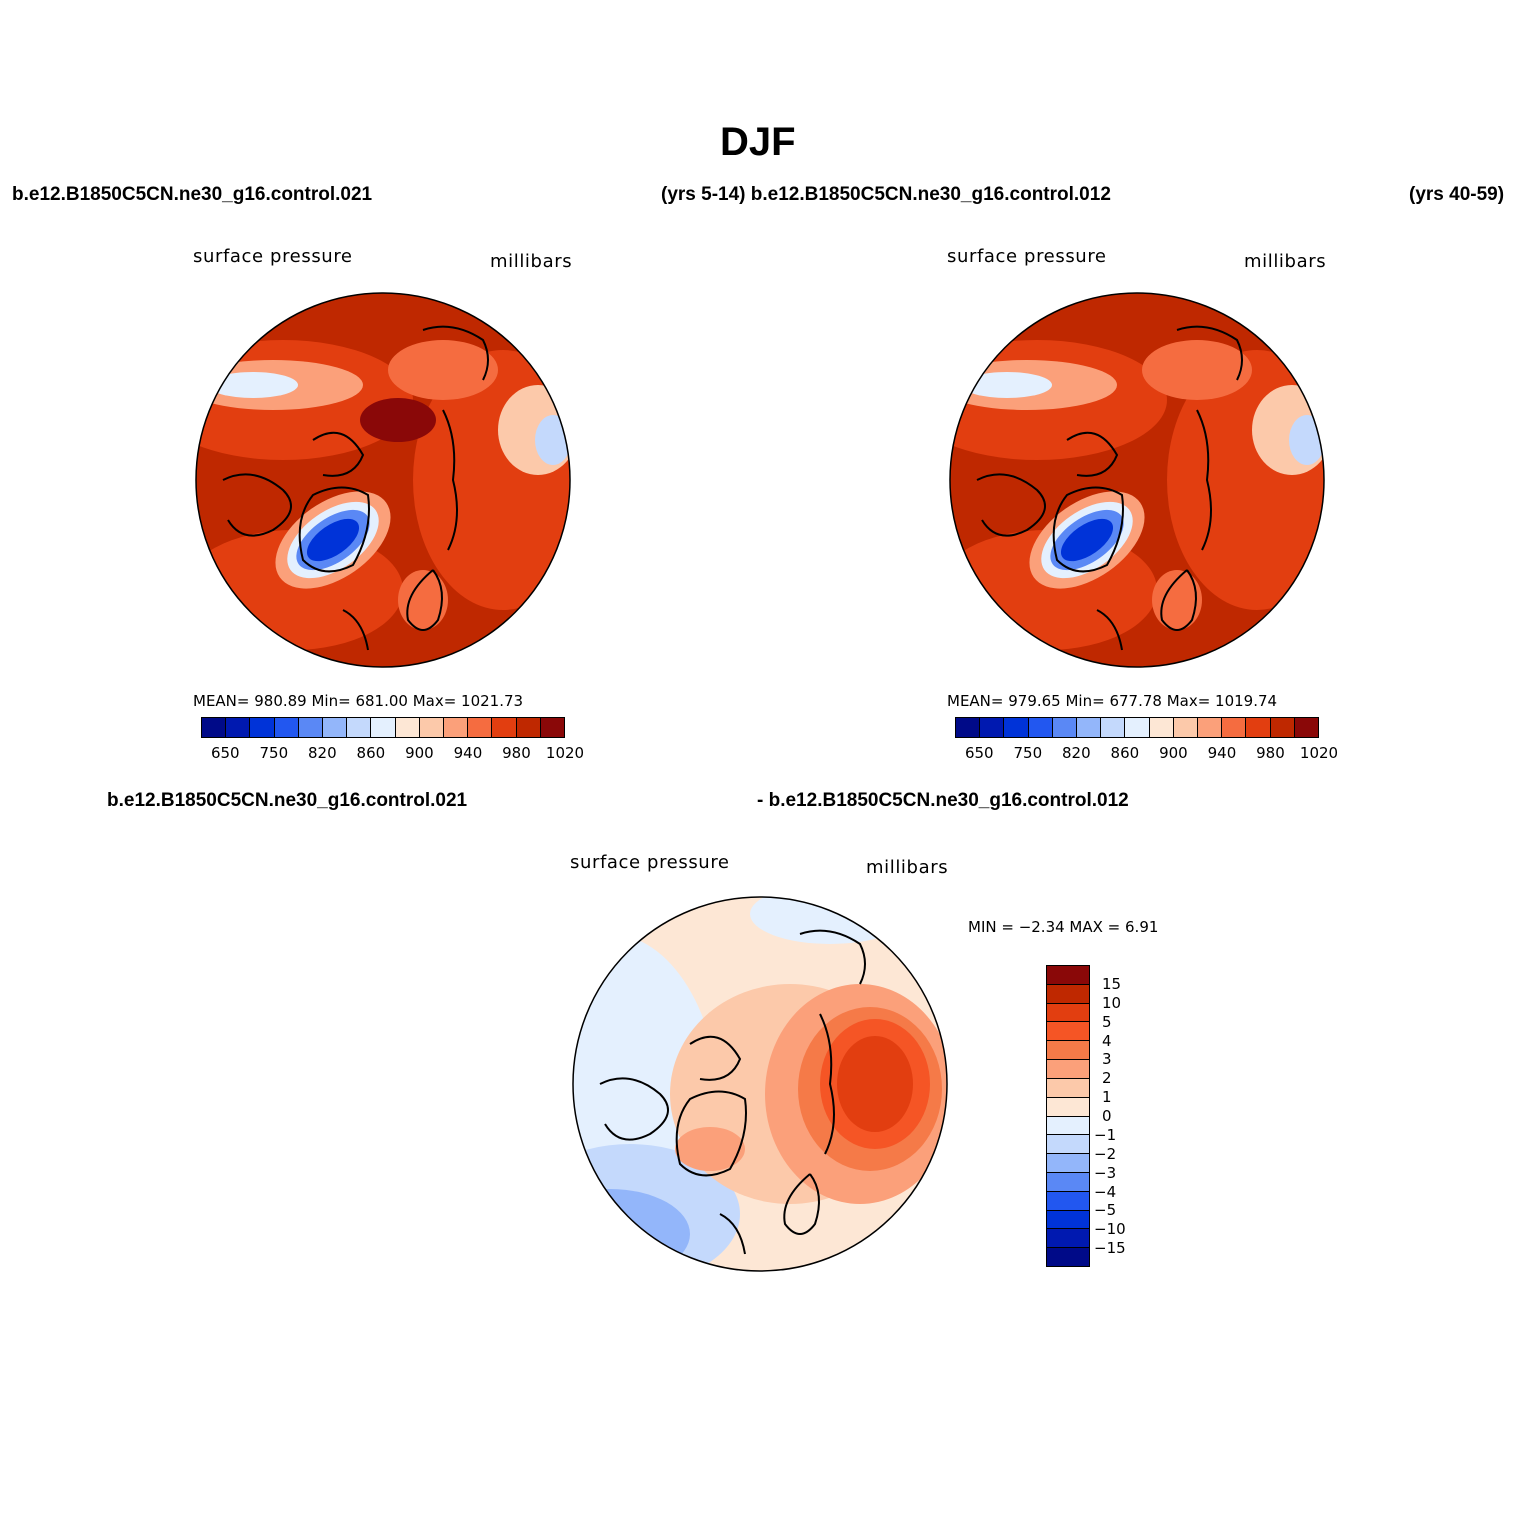 The width and height of the screenshot is (1519, 1519). I want to click on panel-1-units-label: millibars, so click(531, 261).